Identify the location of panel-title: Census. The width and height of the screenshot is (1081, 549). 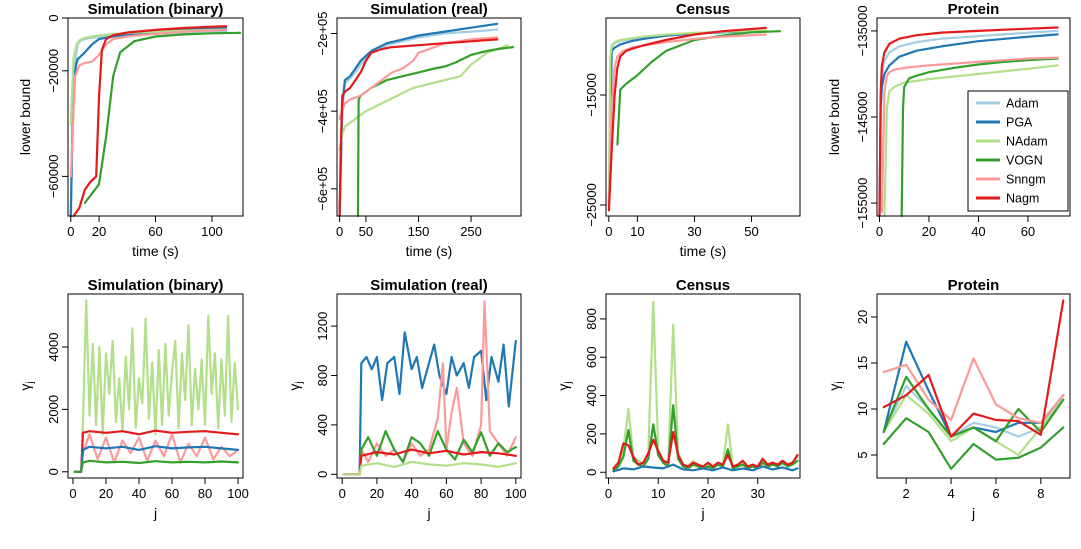
(703, 9).